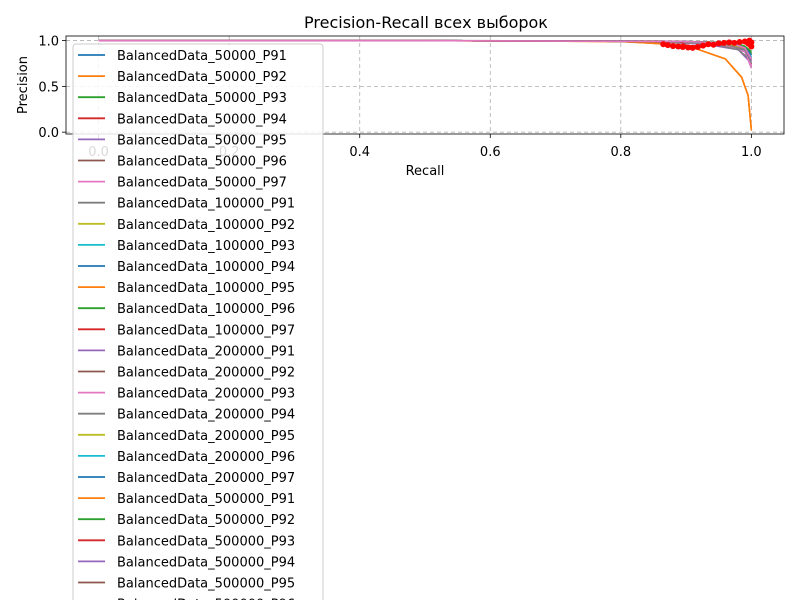 The image size is (800, 600). What do you see at coordinates (48, 133) in the screenshot?
I see `y-tick-label: 0.0` at bounding box center [48, 133].